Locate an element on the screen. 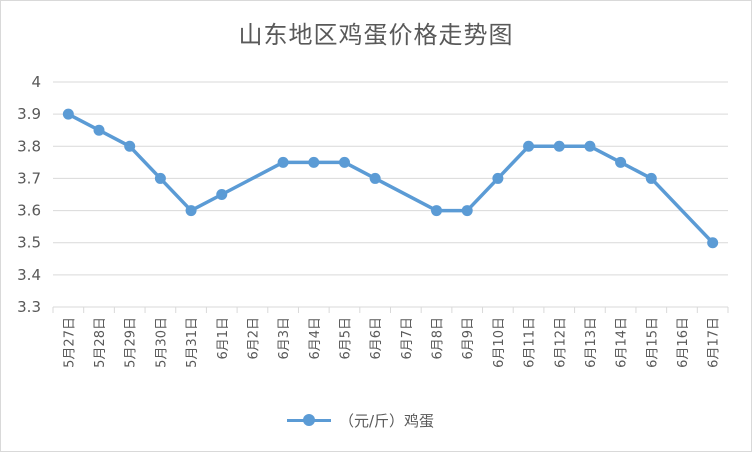 This screenshot has height=452, width=752. x-tick-label: 6月4日 is located at coordinates (315, 338).